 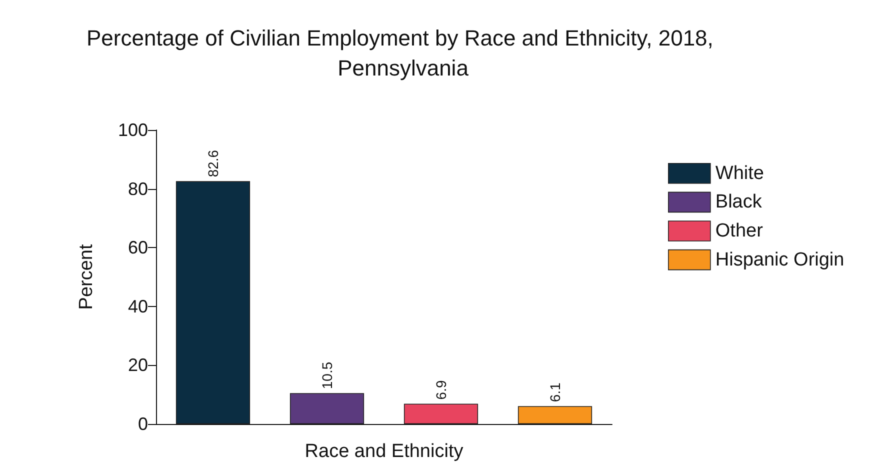 What do you see at coordinates (86, 277) in the screenshot?
I see `y-axis-title: Percent` at bounding box center [86, 277].